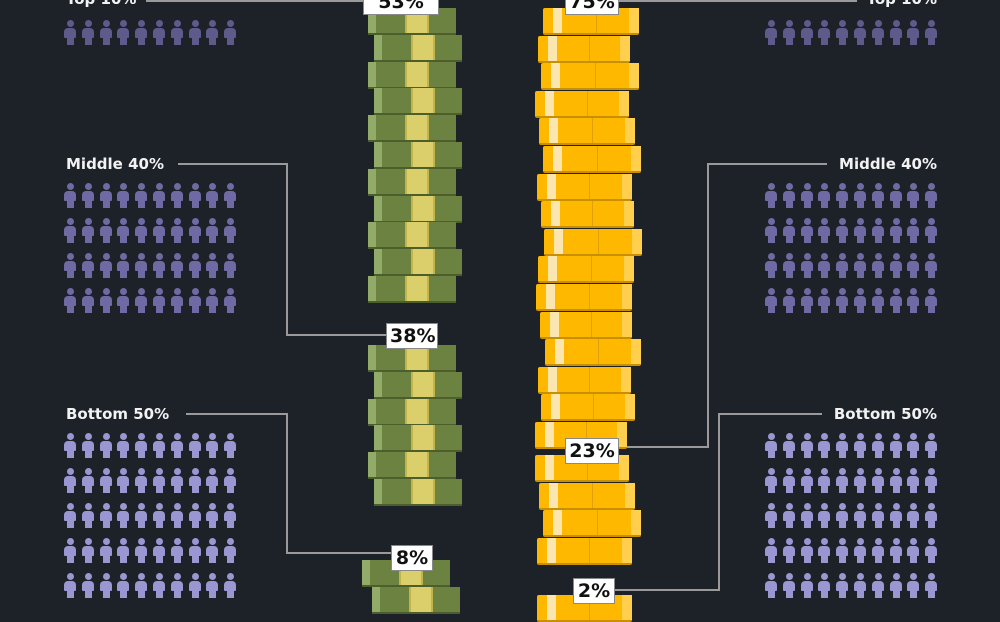 The image size is (1000, 622). Describe the element at coordinates (594, 591) in the screenshot. I see `wealth-bottom-50-label: 2%` at that location.